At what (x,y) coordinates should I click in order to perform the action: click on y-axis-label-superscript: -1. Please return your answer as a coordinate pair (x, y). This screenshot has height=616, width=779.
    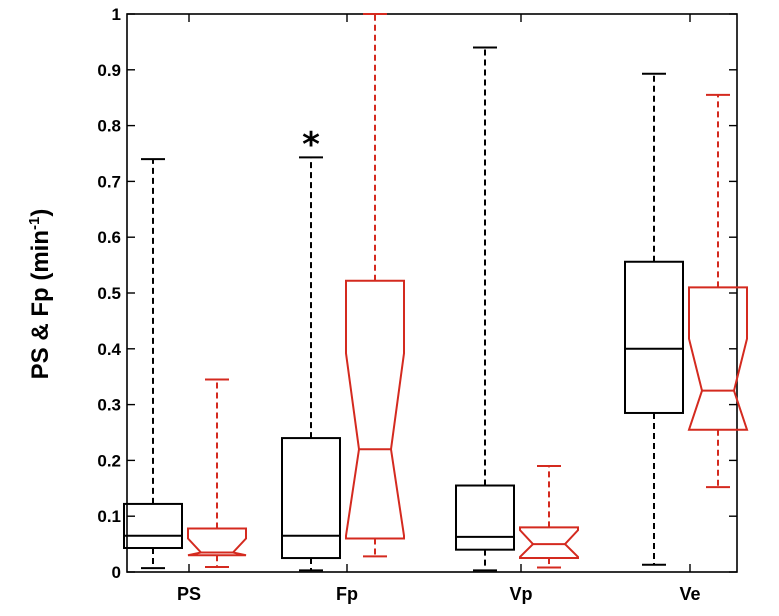
    Looking at the image, I should click on (34, 223).